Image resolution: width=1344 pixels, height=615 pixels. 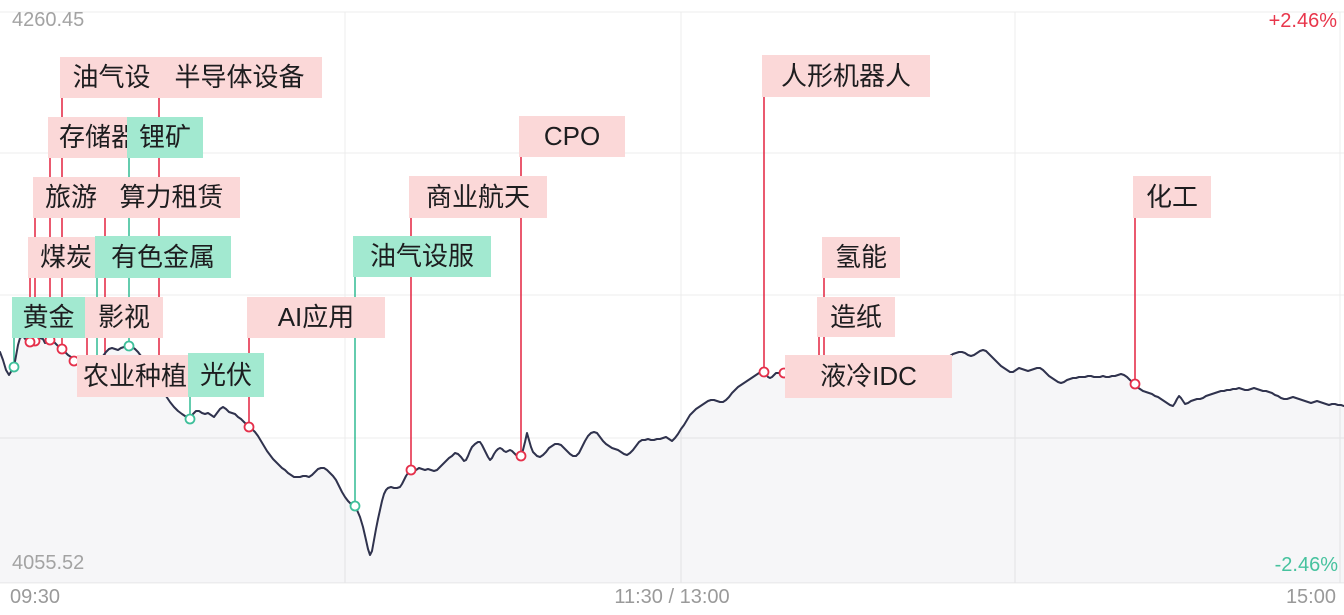 What do you see at coordinates (239, 77) in the screenshot?
I see `event-label-半导体设备: 半导体设备` at bounding box center [239, 77].